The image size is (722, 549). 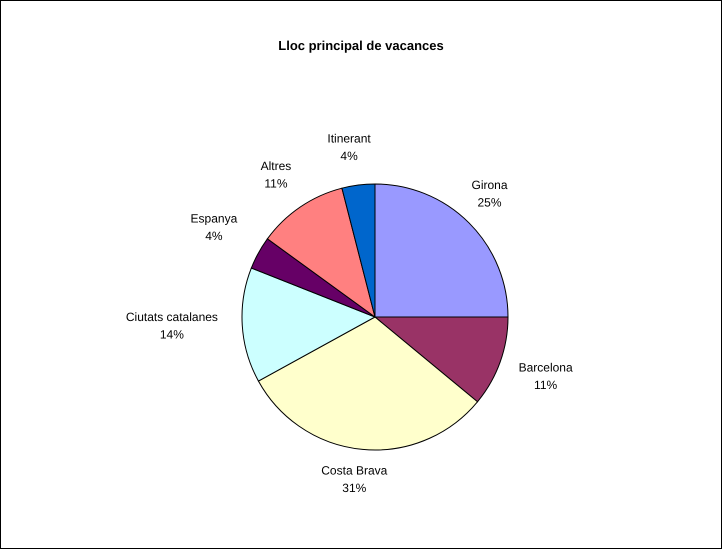 I want to click on slice-label: Espanya, so click(x=214, y=219).